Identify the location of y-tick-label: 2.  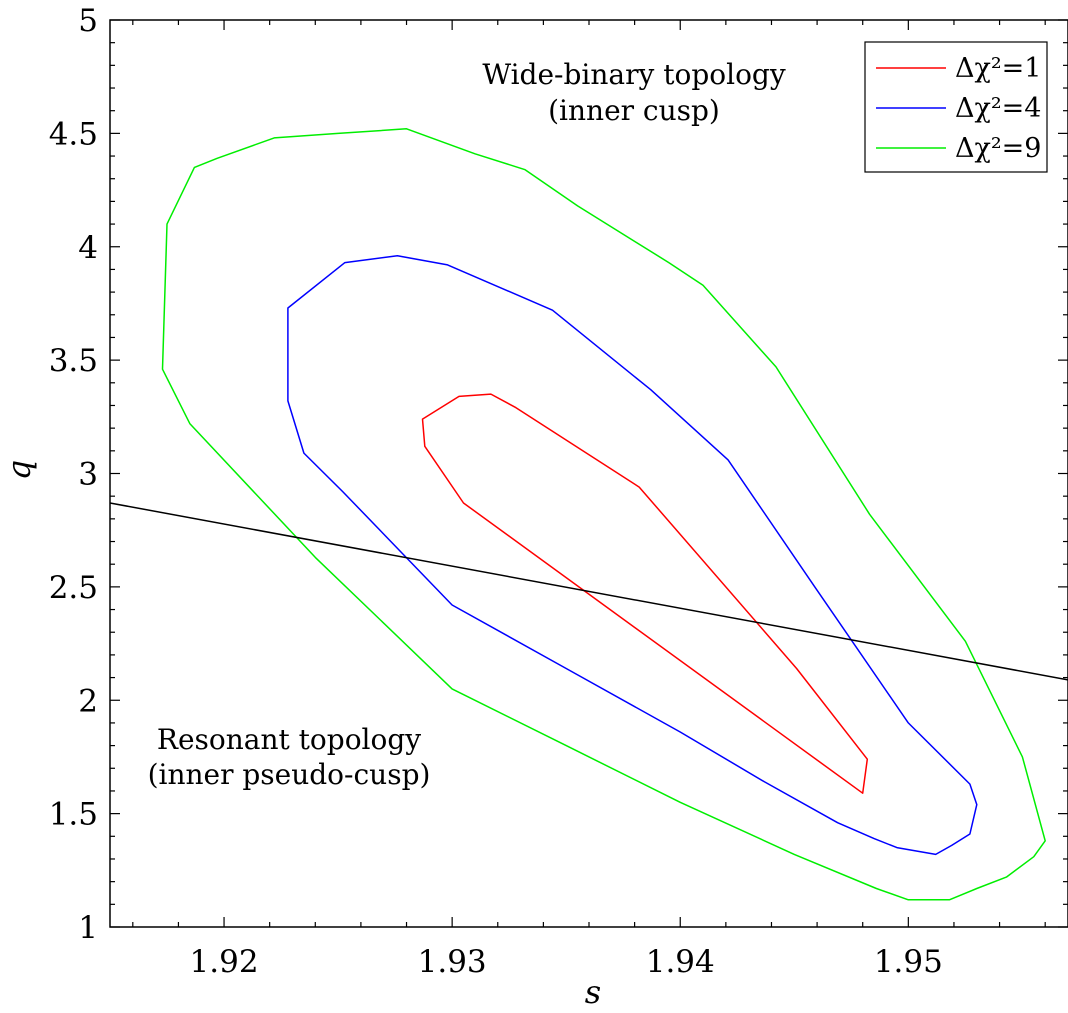
(88, 701).